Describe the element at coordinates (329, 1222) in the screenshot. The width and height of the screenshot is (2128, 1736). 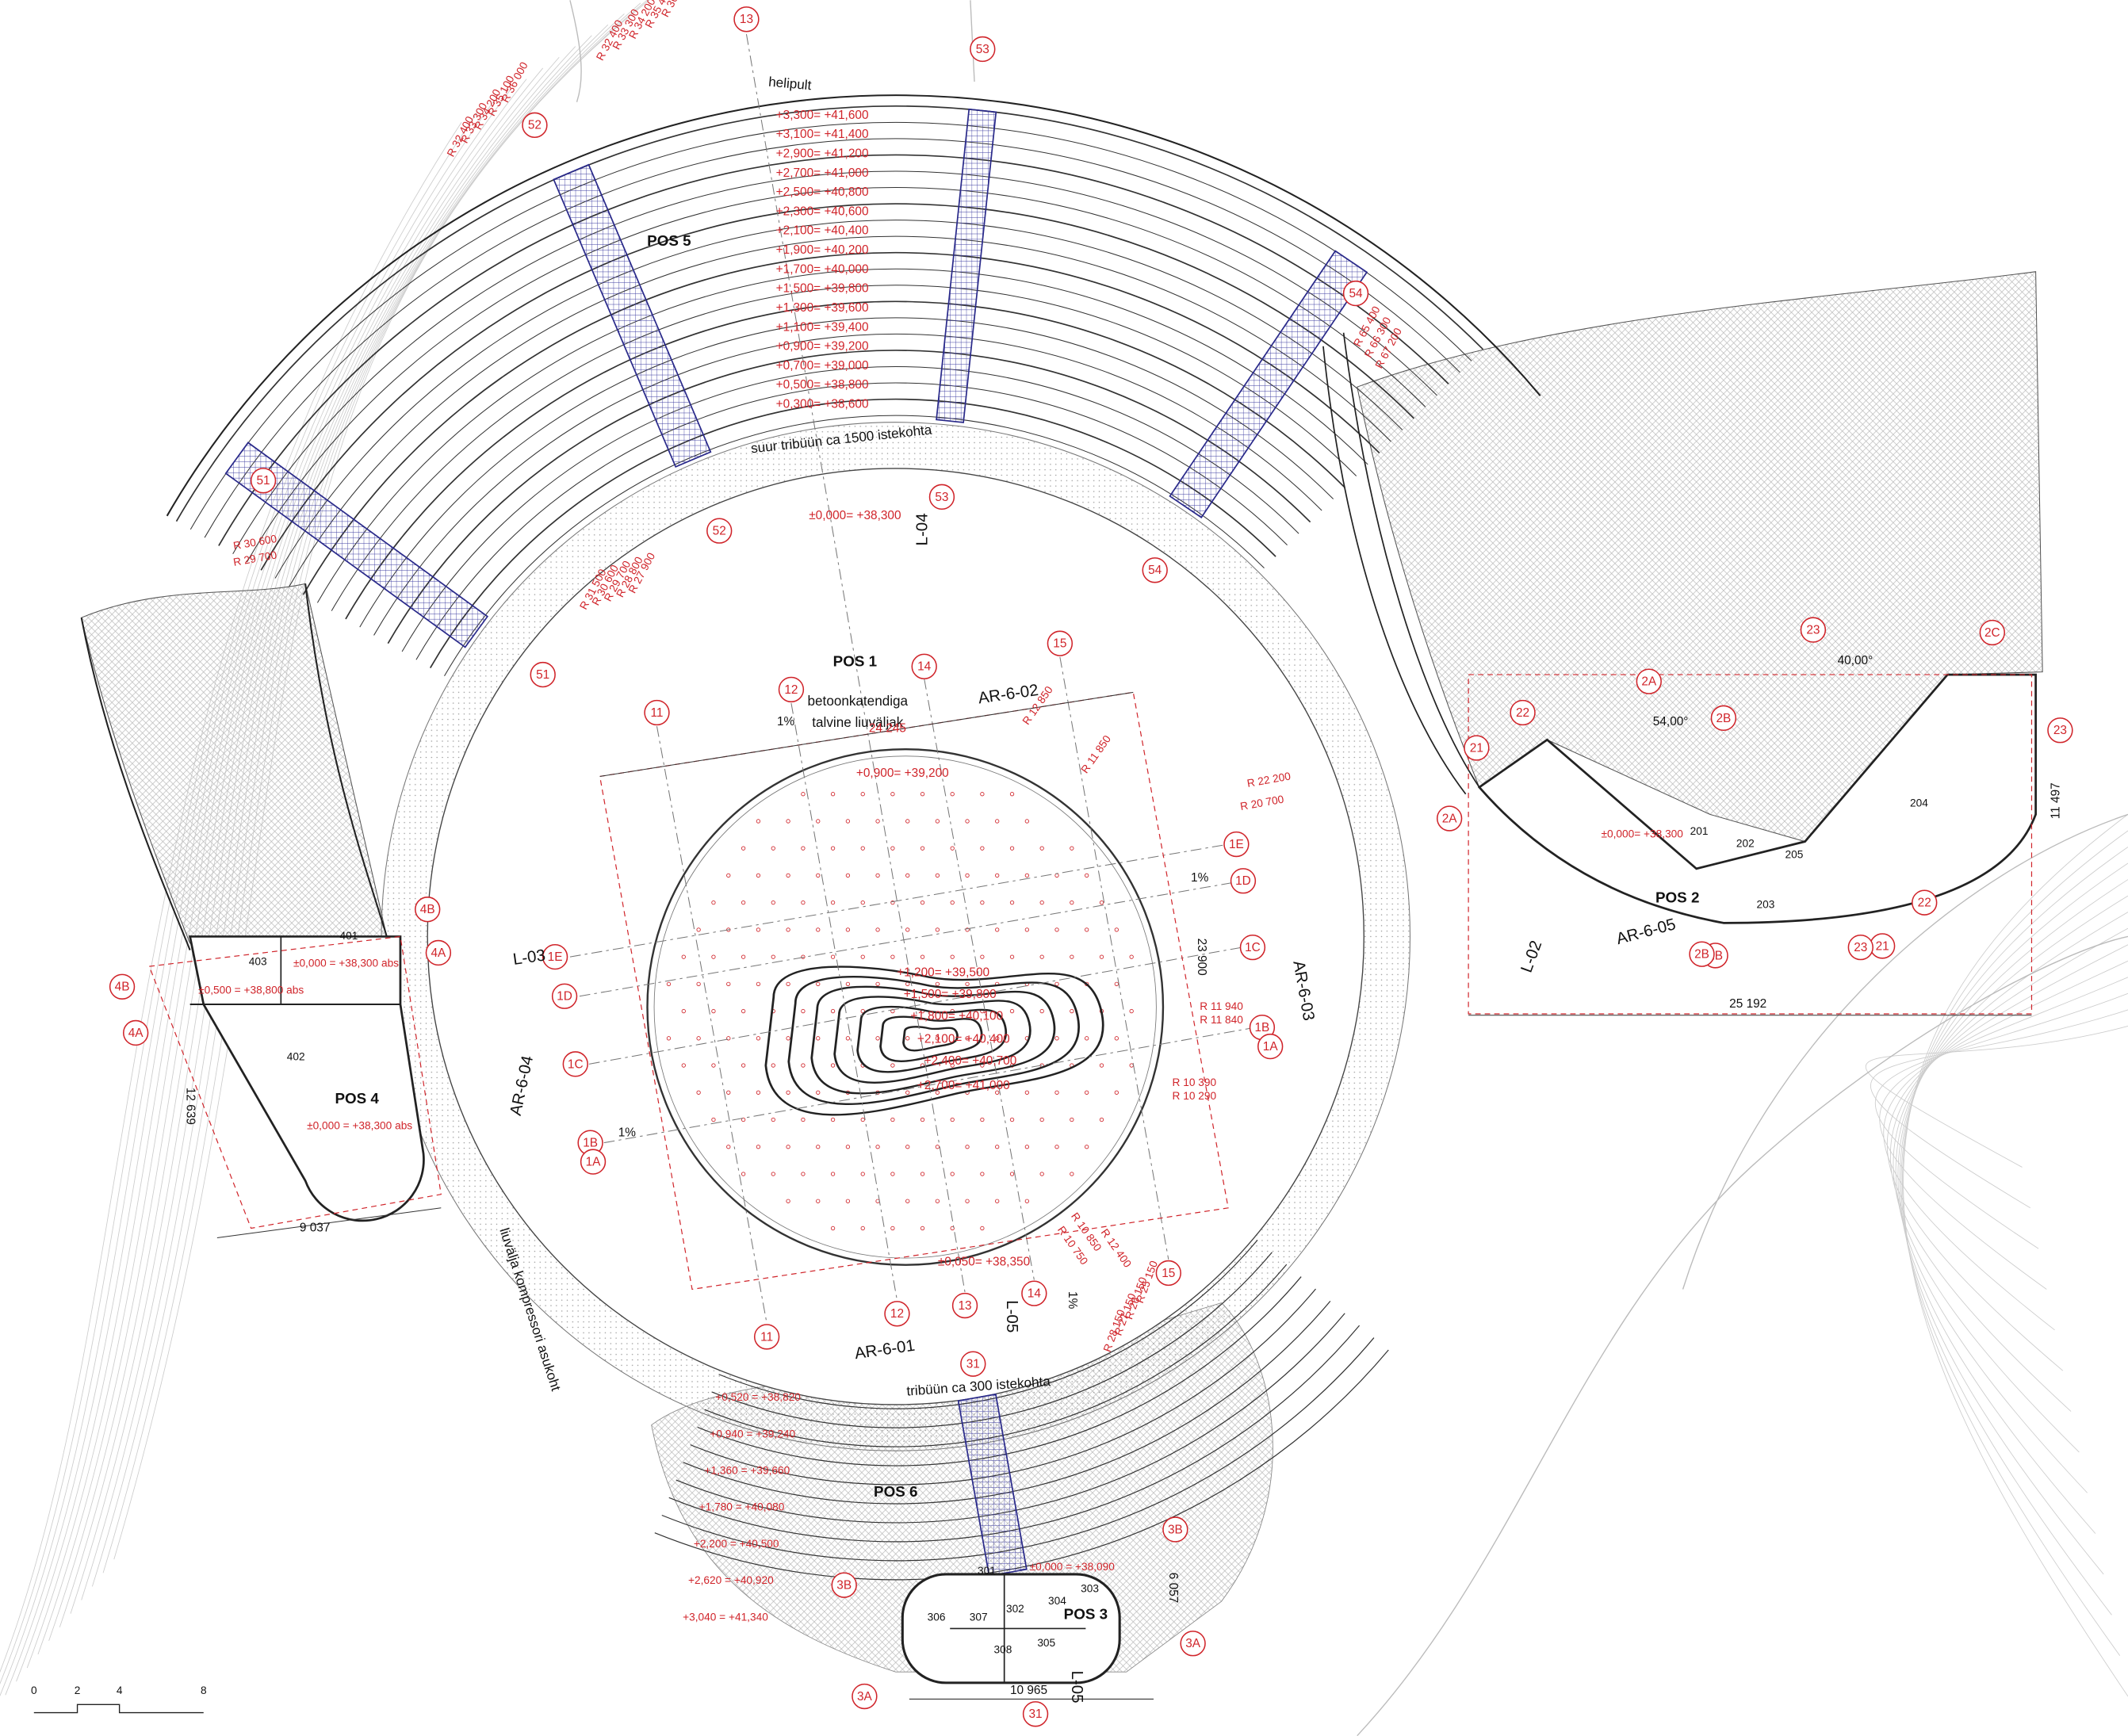
I see `dimension-line` at that location.